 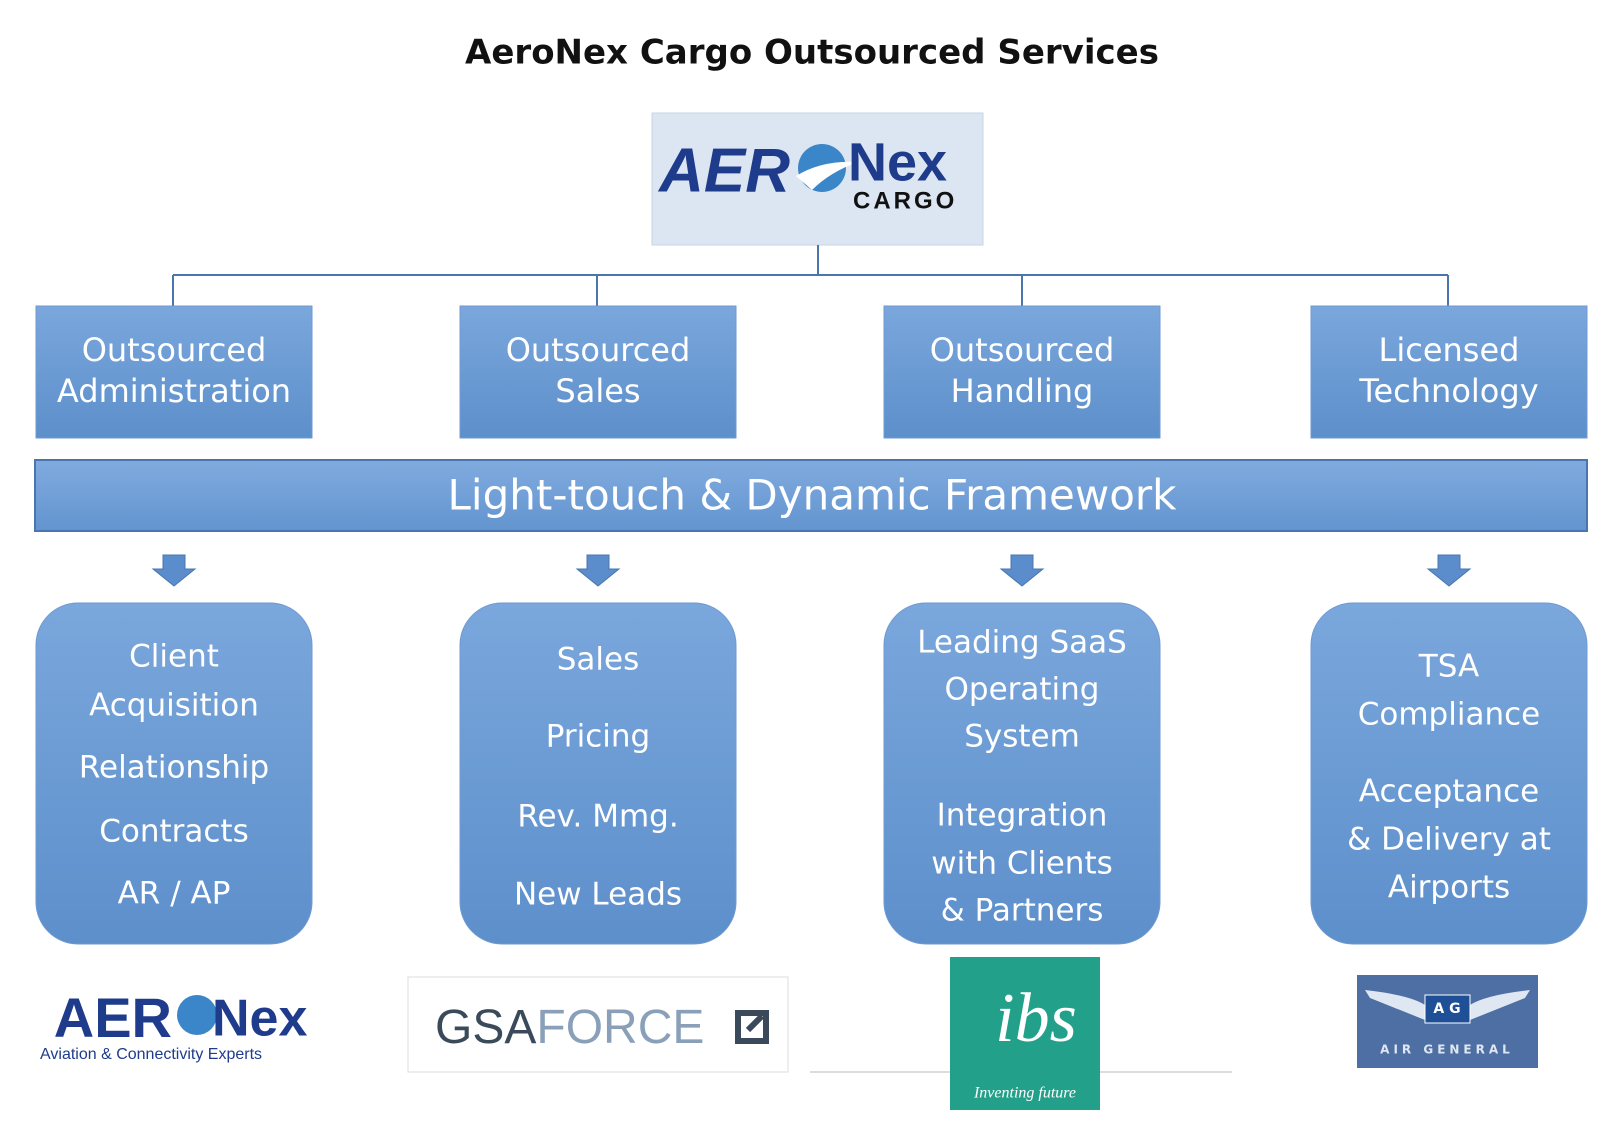 I want to click on detail-line: New Leads, so click(x=598, y=895).